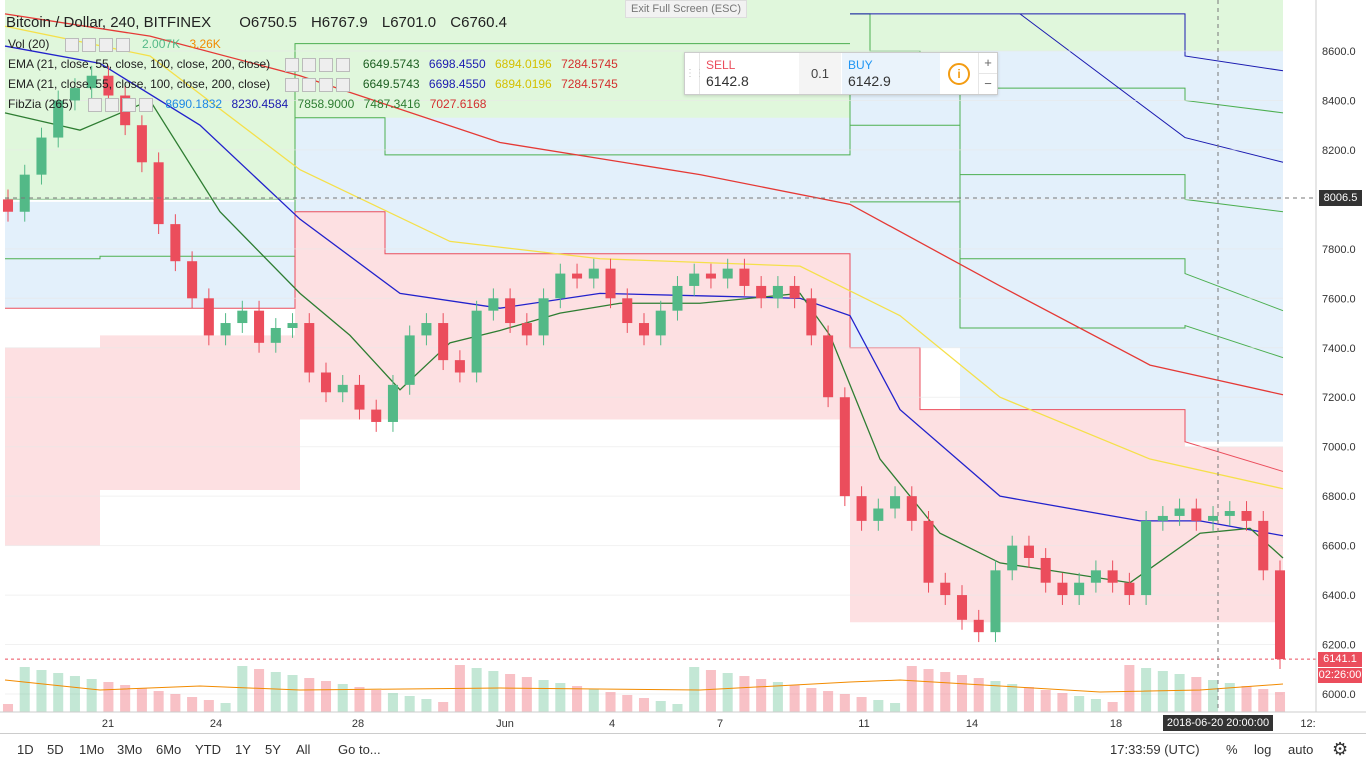 This screenshot has width=1366, height=769. Describe the element at coordinates (987, 83) in the screenshot. I see `minus-button: −` at that location.